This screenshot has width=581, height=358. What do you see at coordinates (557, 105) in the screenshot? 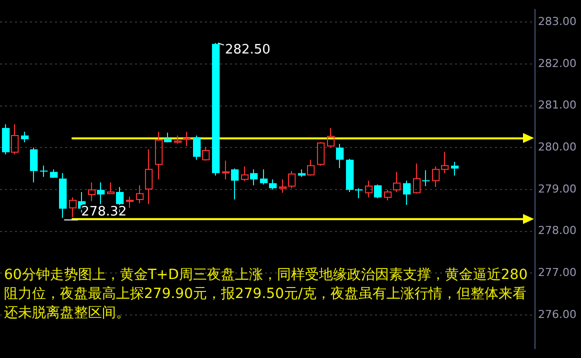
I see `y-tick-label: 281.00` at bounding box center [557, 105].